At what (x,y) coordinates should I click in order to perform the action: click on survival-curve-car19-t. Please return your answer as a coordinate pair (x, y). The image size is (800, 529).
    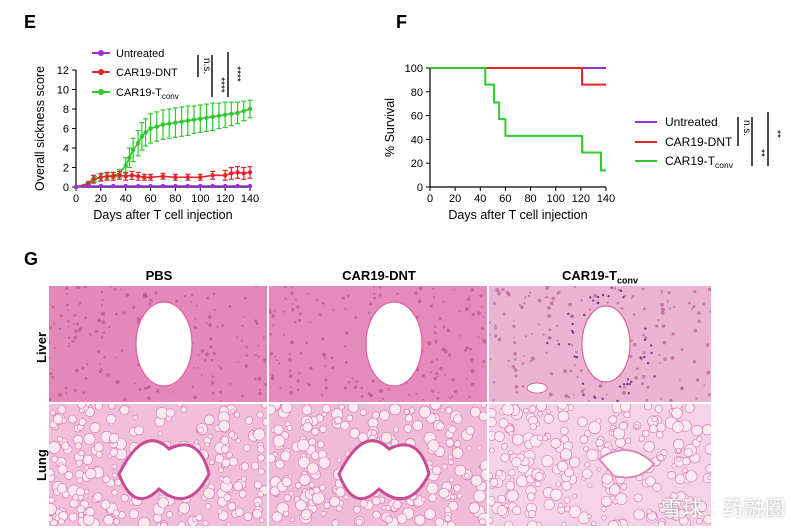
    Looking at the image, I should click on (518, 119).